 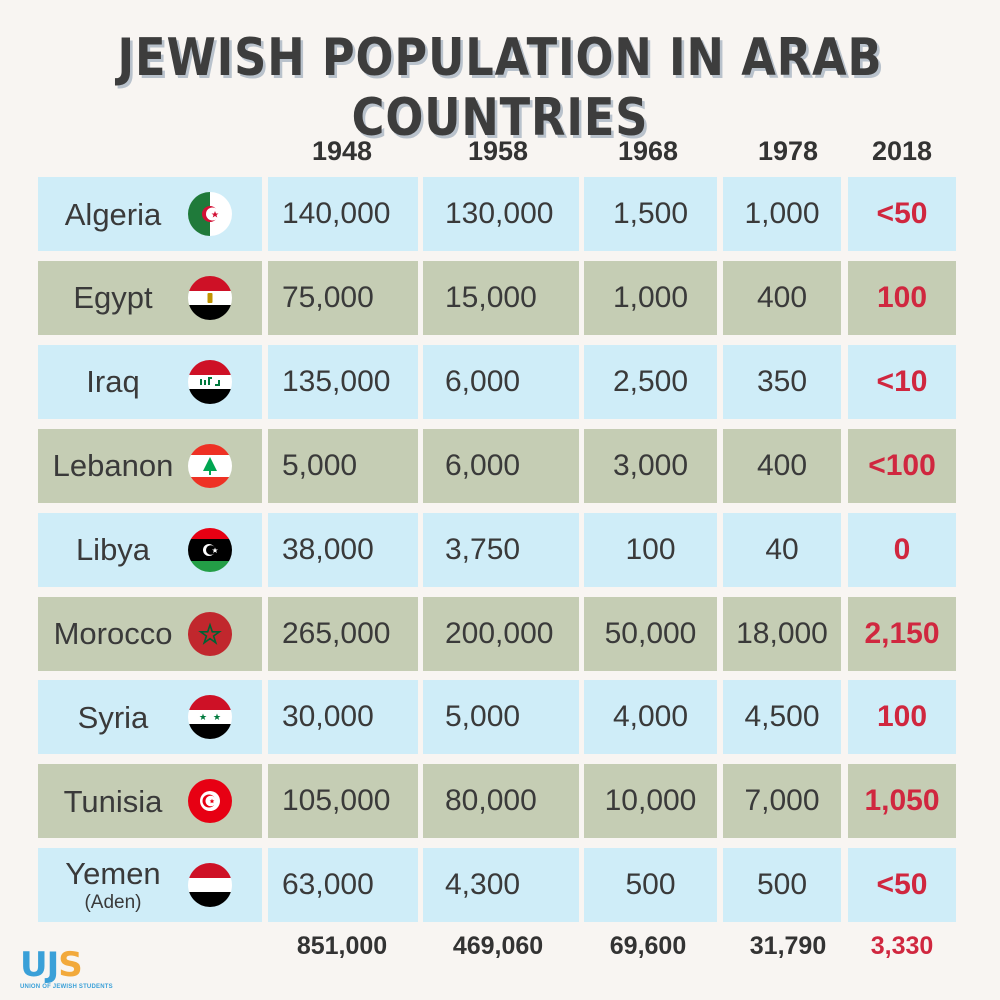 I want to click on population-value: 265,000, so click(x=336, y=633).